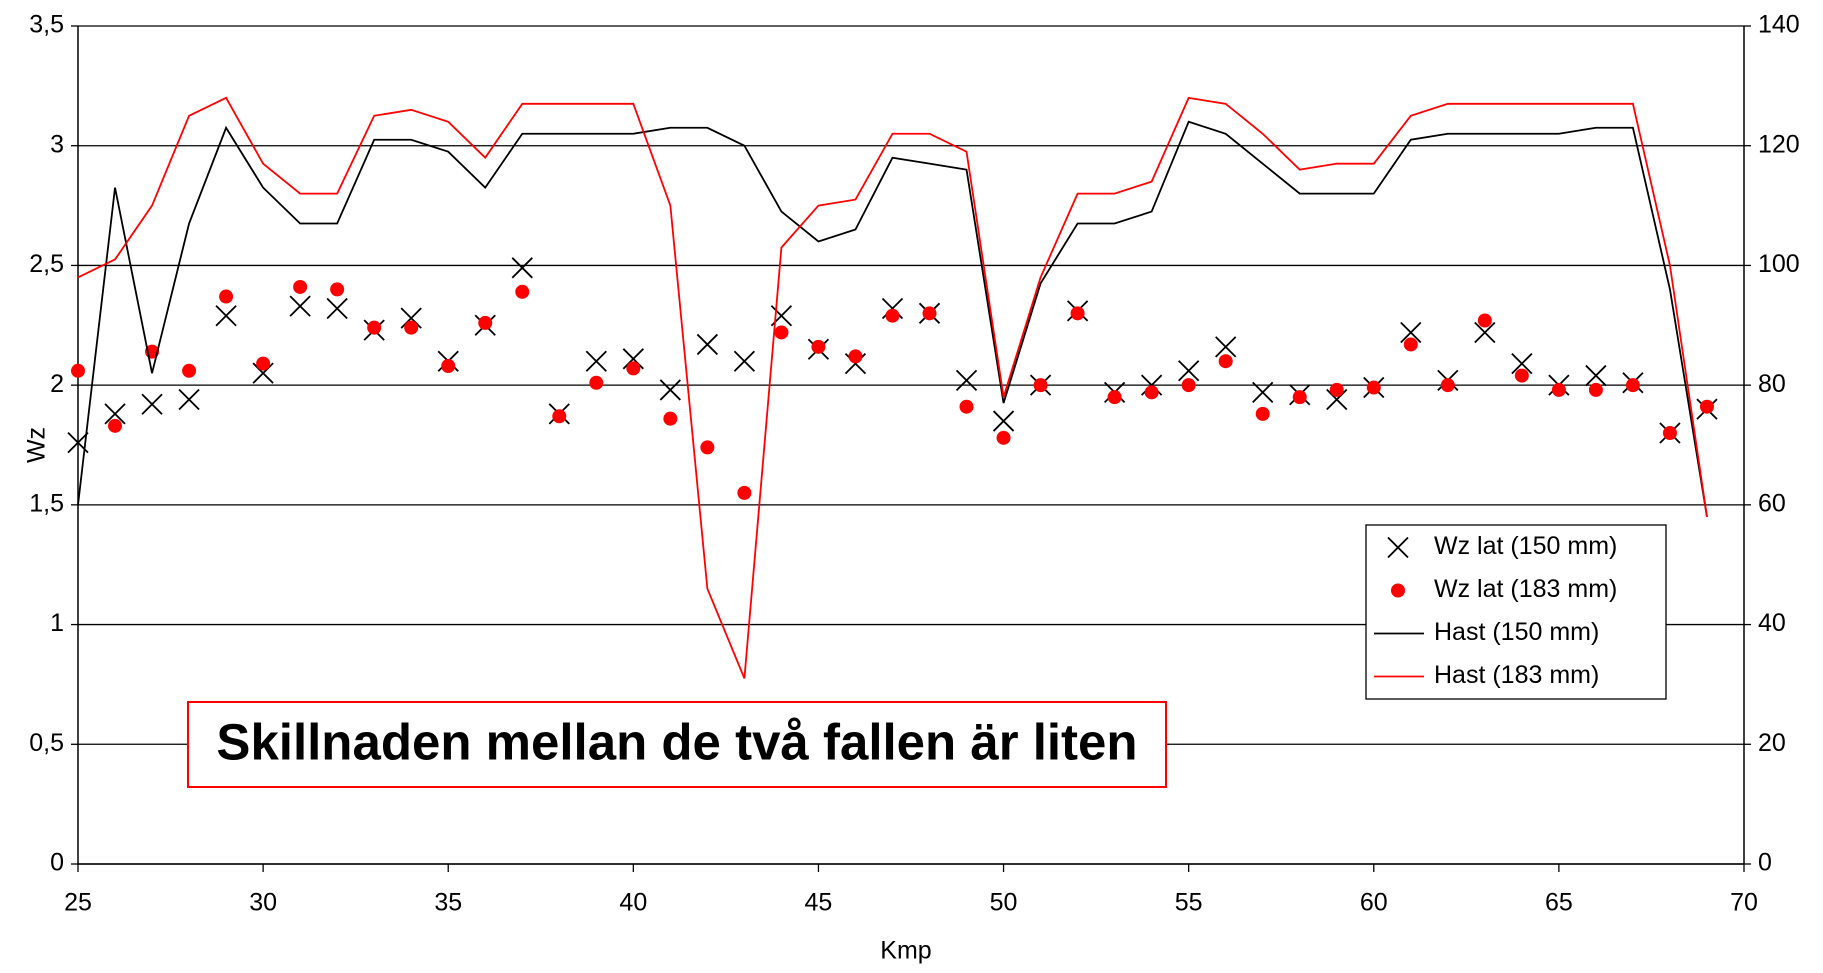  I want to click on y-axis-label: Wz, so click(37, 445).